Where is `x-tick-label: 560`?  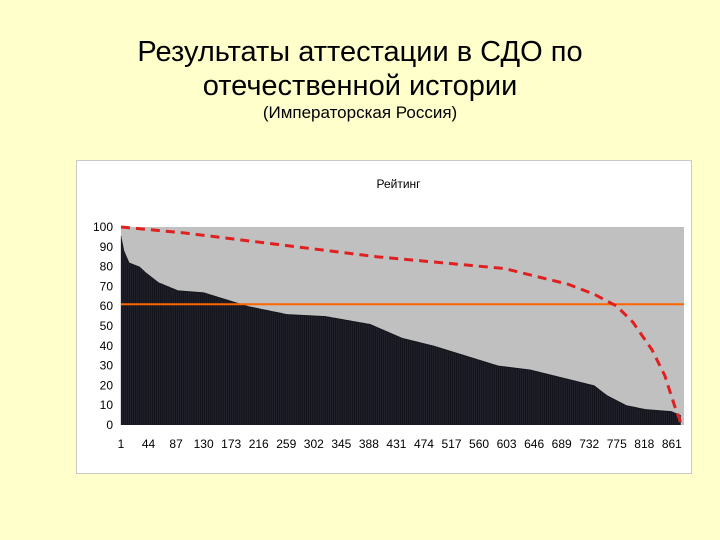
x-tick-label: 560 is located at coordinates (479, 444).